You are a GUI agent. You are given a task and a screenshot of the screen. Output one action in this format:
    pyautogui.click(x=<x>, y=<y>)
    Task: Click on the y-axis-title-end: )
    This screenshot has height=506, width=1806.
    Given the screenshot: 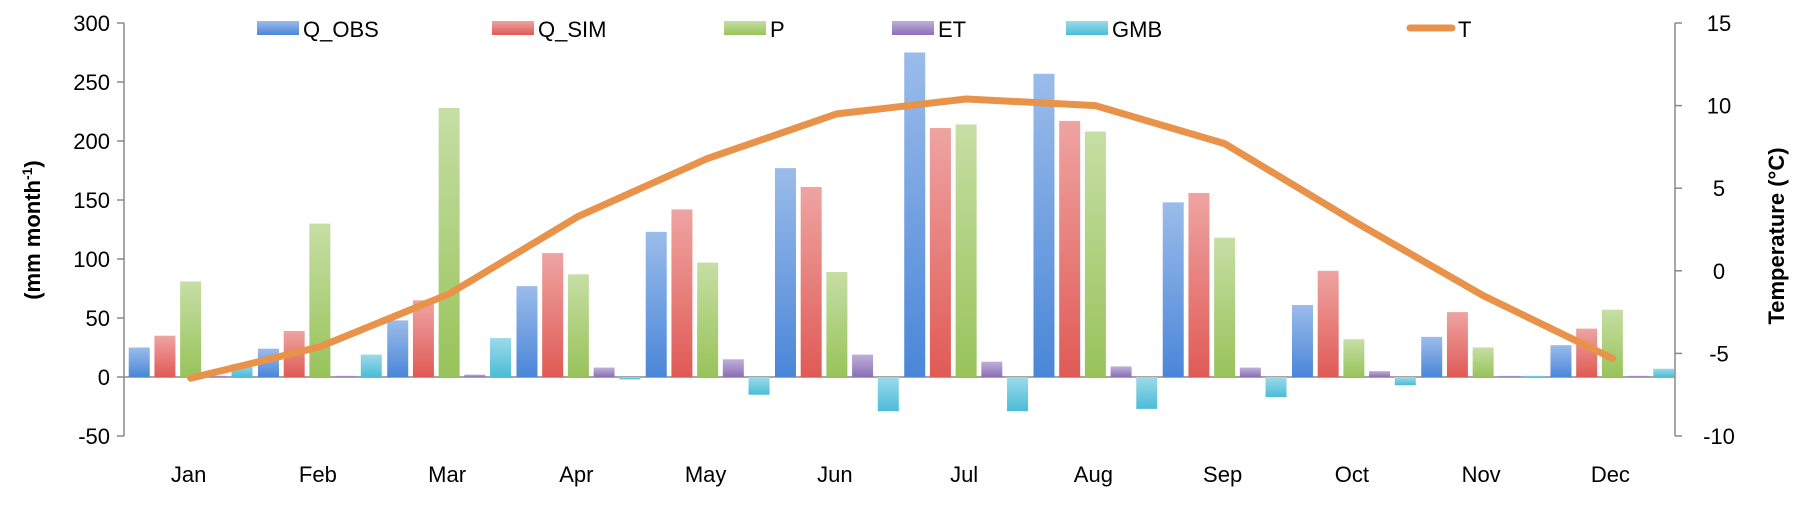 What is the action you would take?
    pyautogui.click(x=32, y=163)
    